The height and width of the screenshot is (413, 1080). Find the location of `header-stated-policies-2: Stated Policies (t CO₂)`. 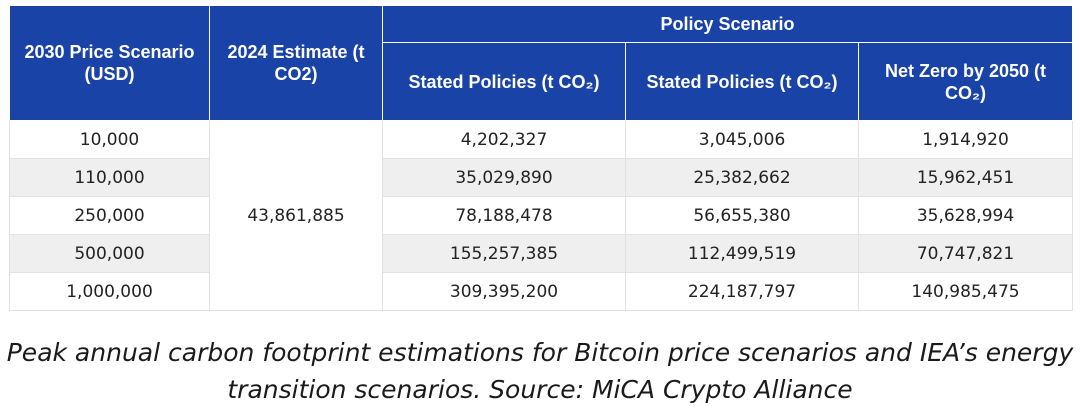

header-stated-policies-2: Stated Policies (t CO₂) is located at coordinates (742, 81).